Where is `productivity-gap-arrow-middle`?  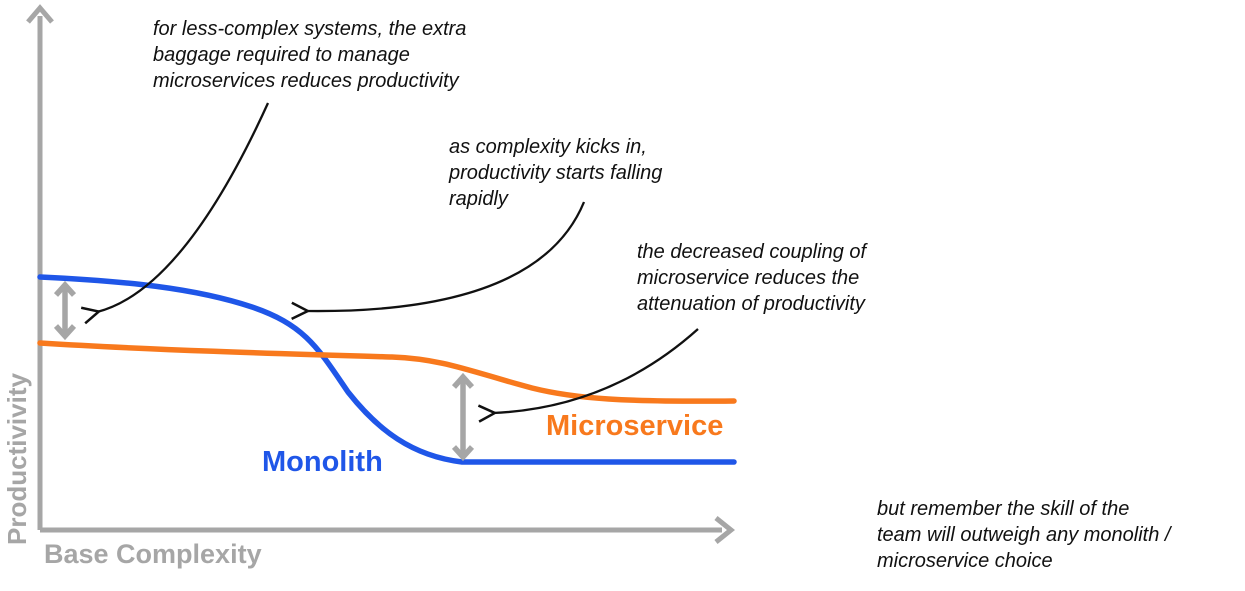
productivity-gap-arrow-middle is located at coordinates (463, 417).